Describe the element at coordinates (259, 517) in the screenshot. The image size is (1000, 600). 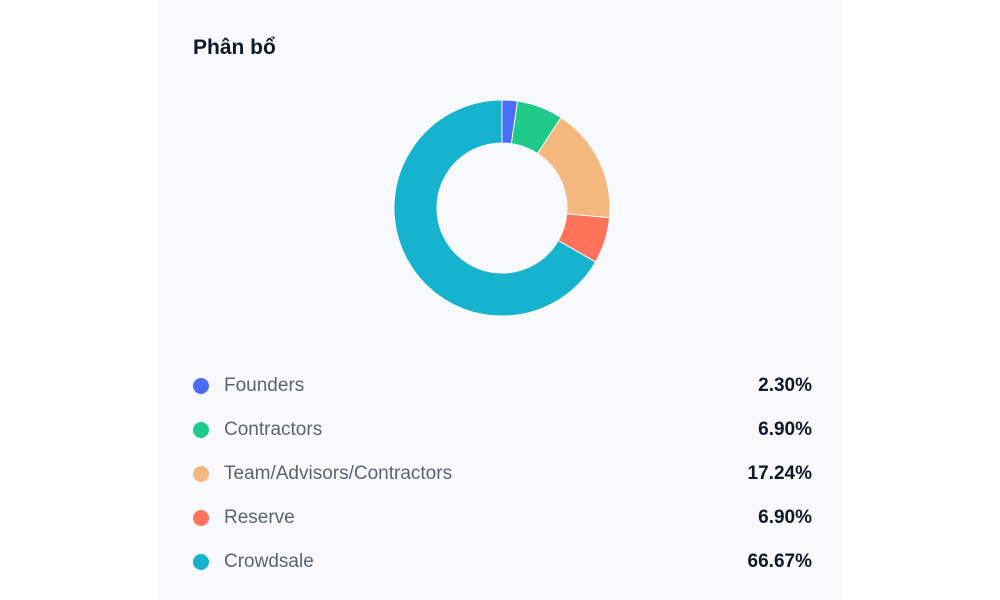
I see `legend-label: Reserve` at that location.